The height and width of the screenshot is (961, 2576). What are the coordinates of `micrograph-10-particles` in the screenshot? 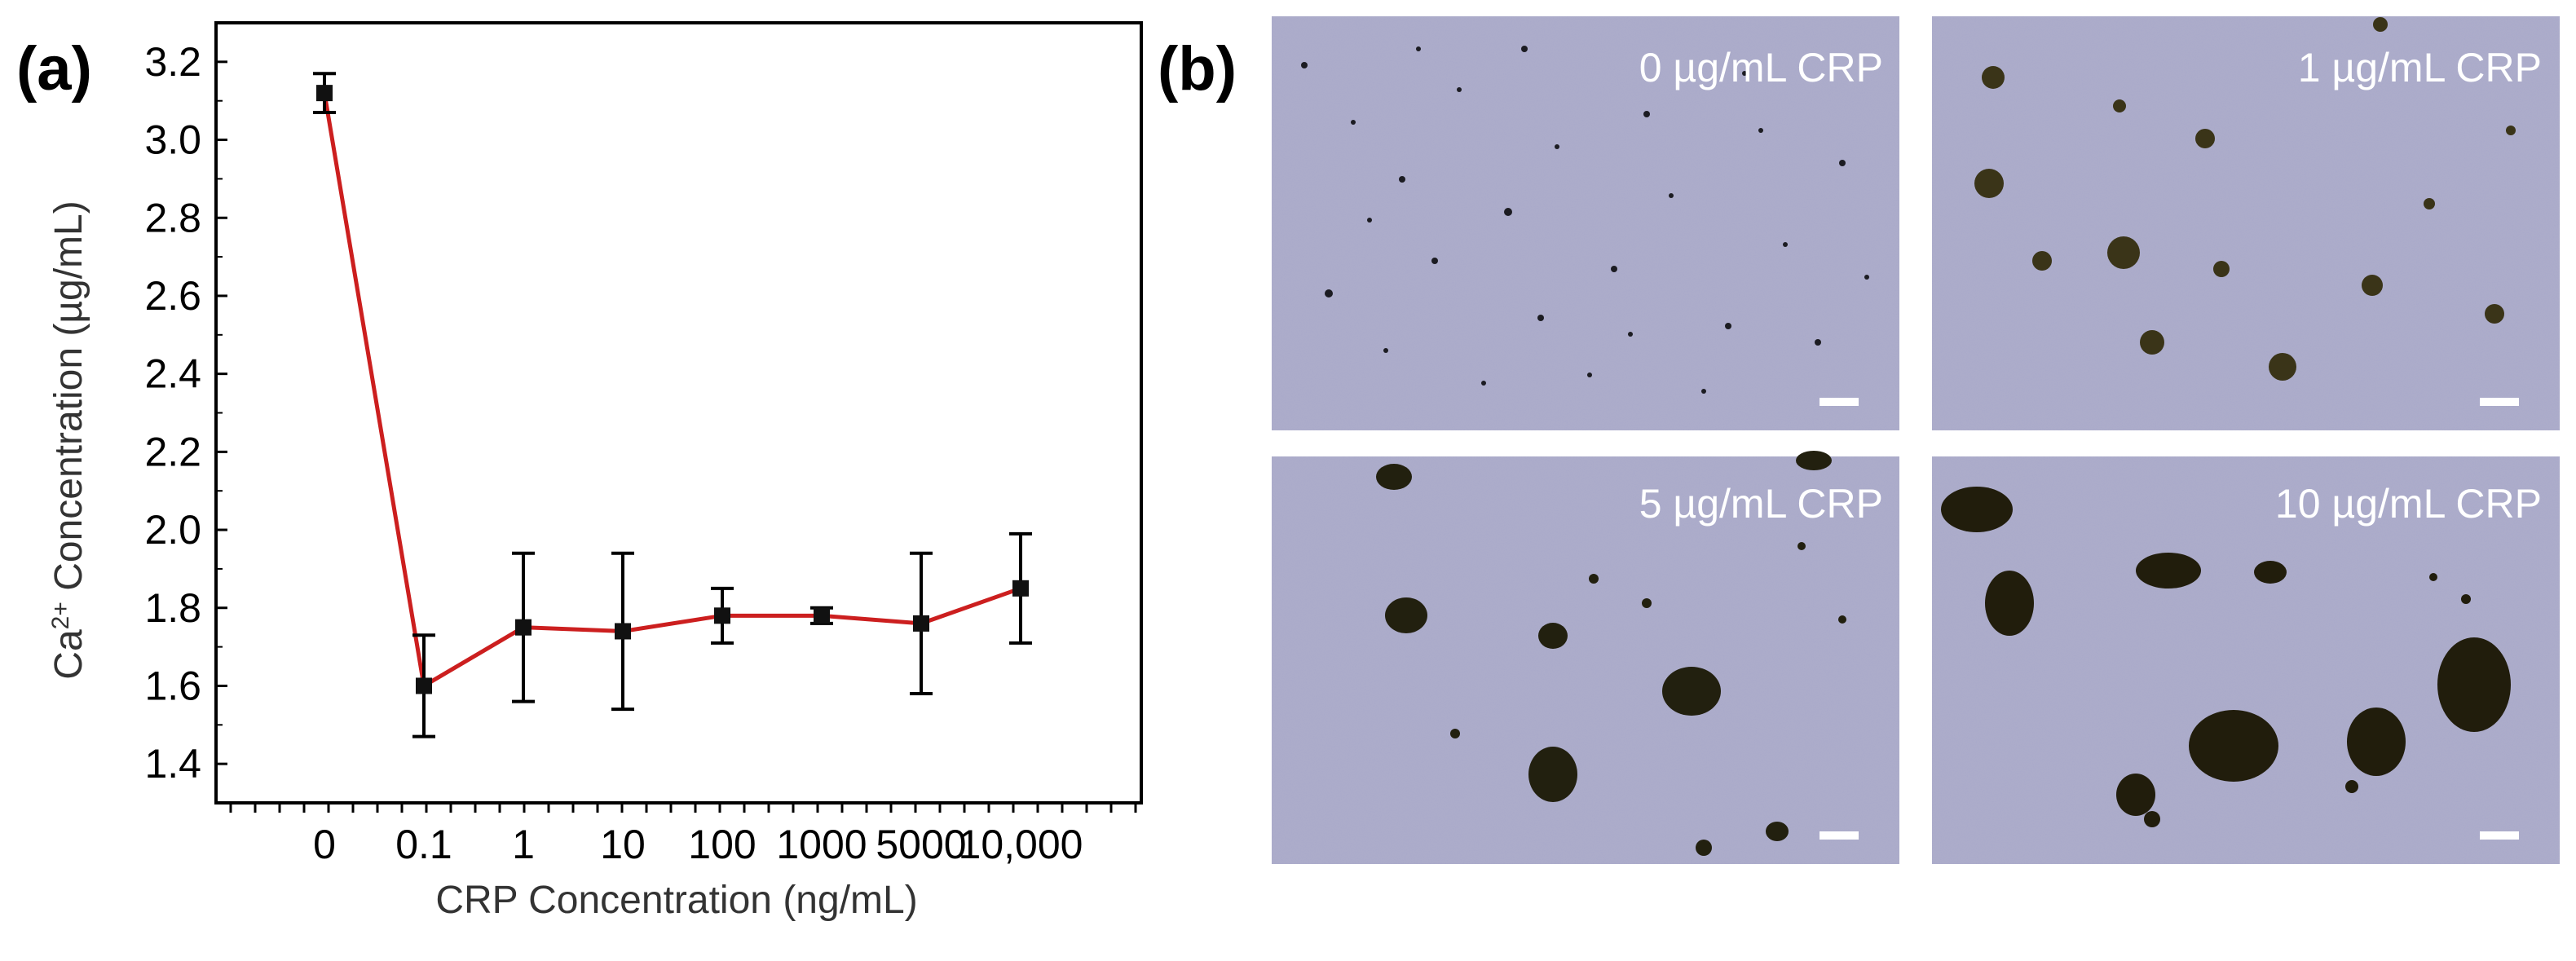 It's located at (2226, 657).